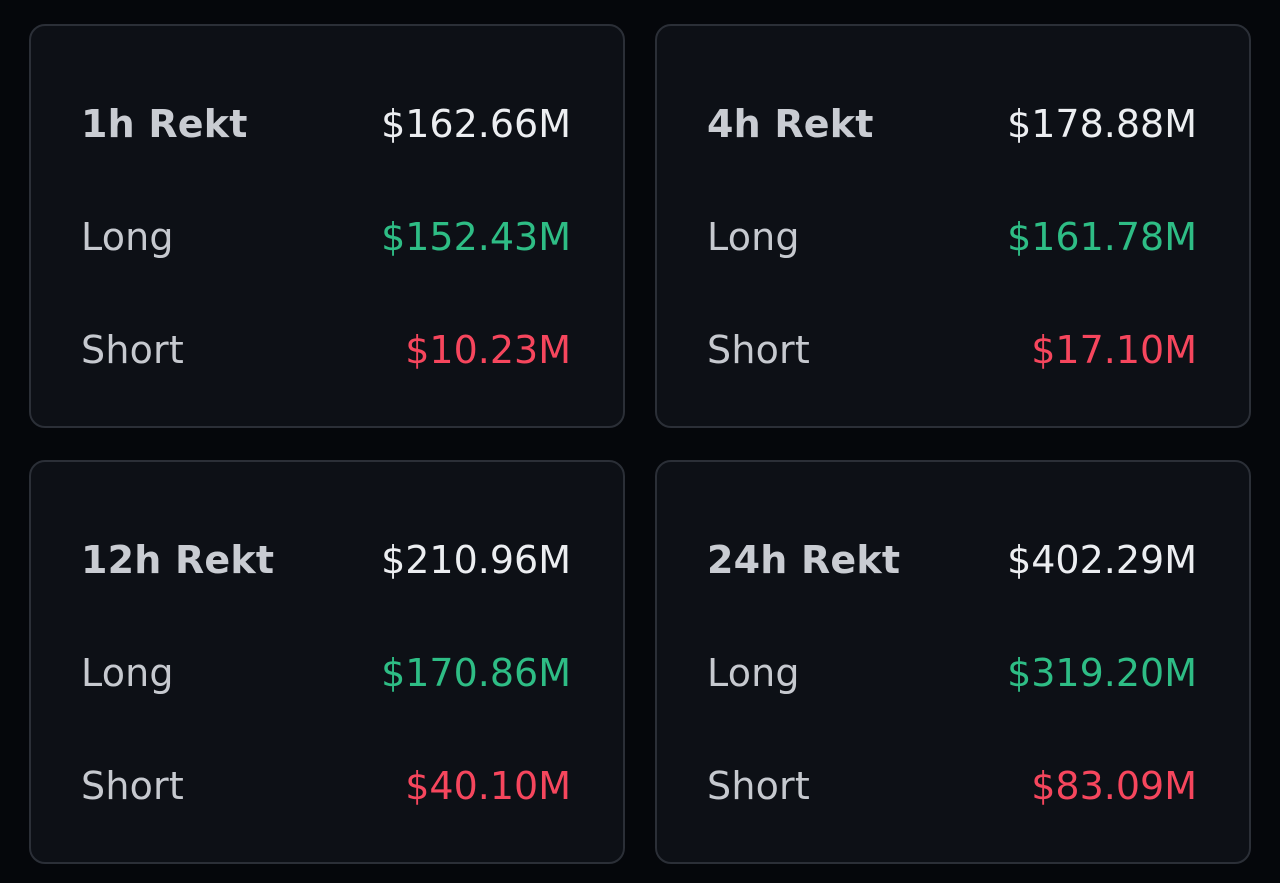  I want to click on long-value: $319.20M, so click(1102, 673).